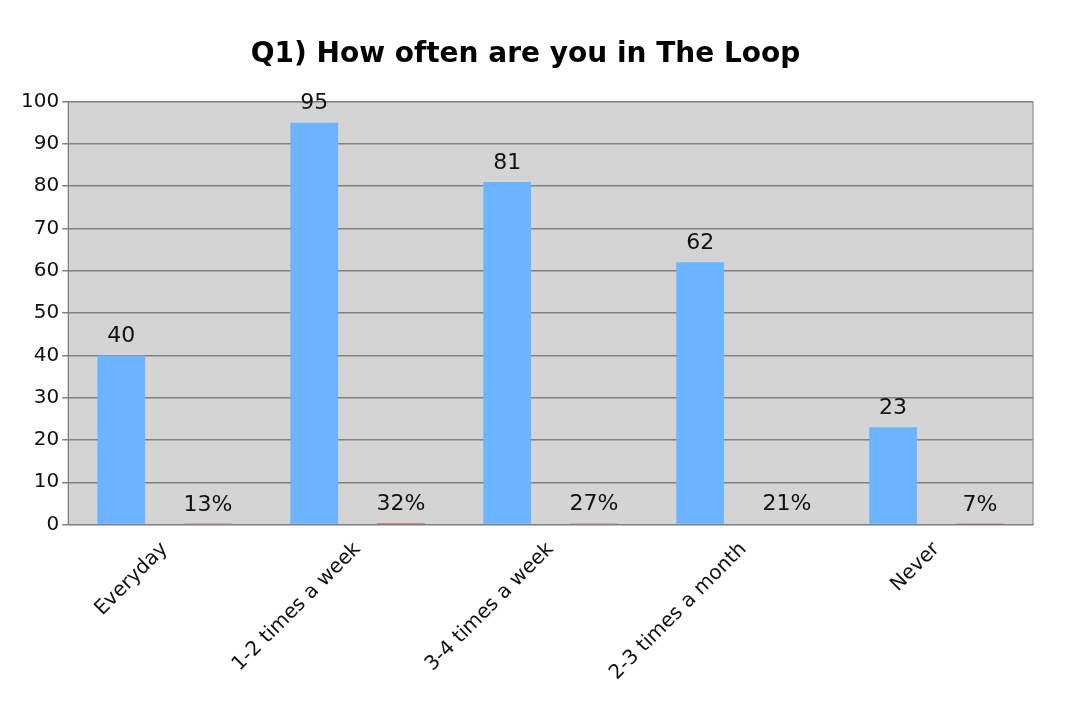 The image size is (1081, 706). I want to click on data-label: 95, so click(314, 102).